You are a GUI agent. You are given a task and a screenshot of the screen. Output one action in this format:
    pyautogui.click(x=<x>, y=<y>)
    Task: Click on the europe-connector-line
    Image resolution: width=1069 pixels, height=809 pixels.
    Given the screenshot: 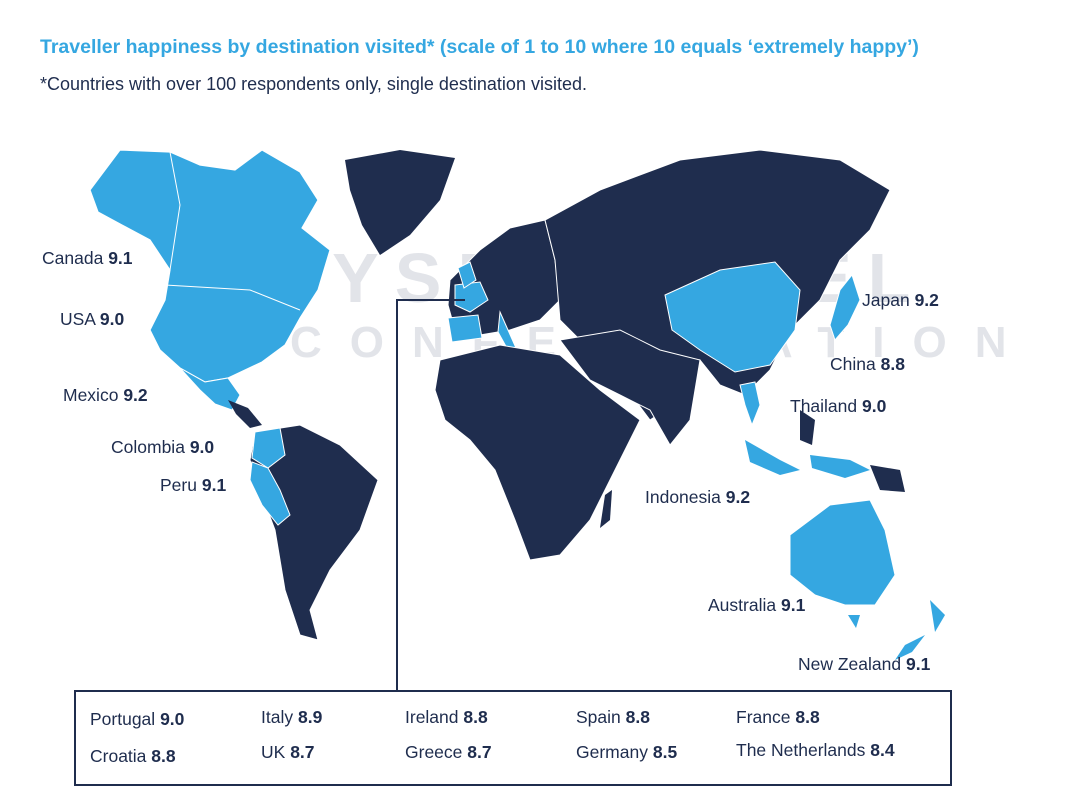 What is the action you would take?
    pyautogui.click(x=430, y=495)
    